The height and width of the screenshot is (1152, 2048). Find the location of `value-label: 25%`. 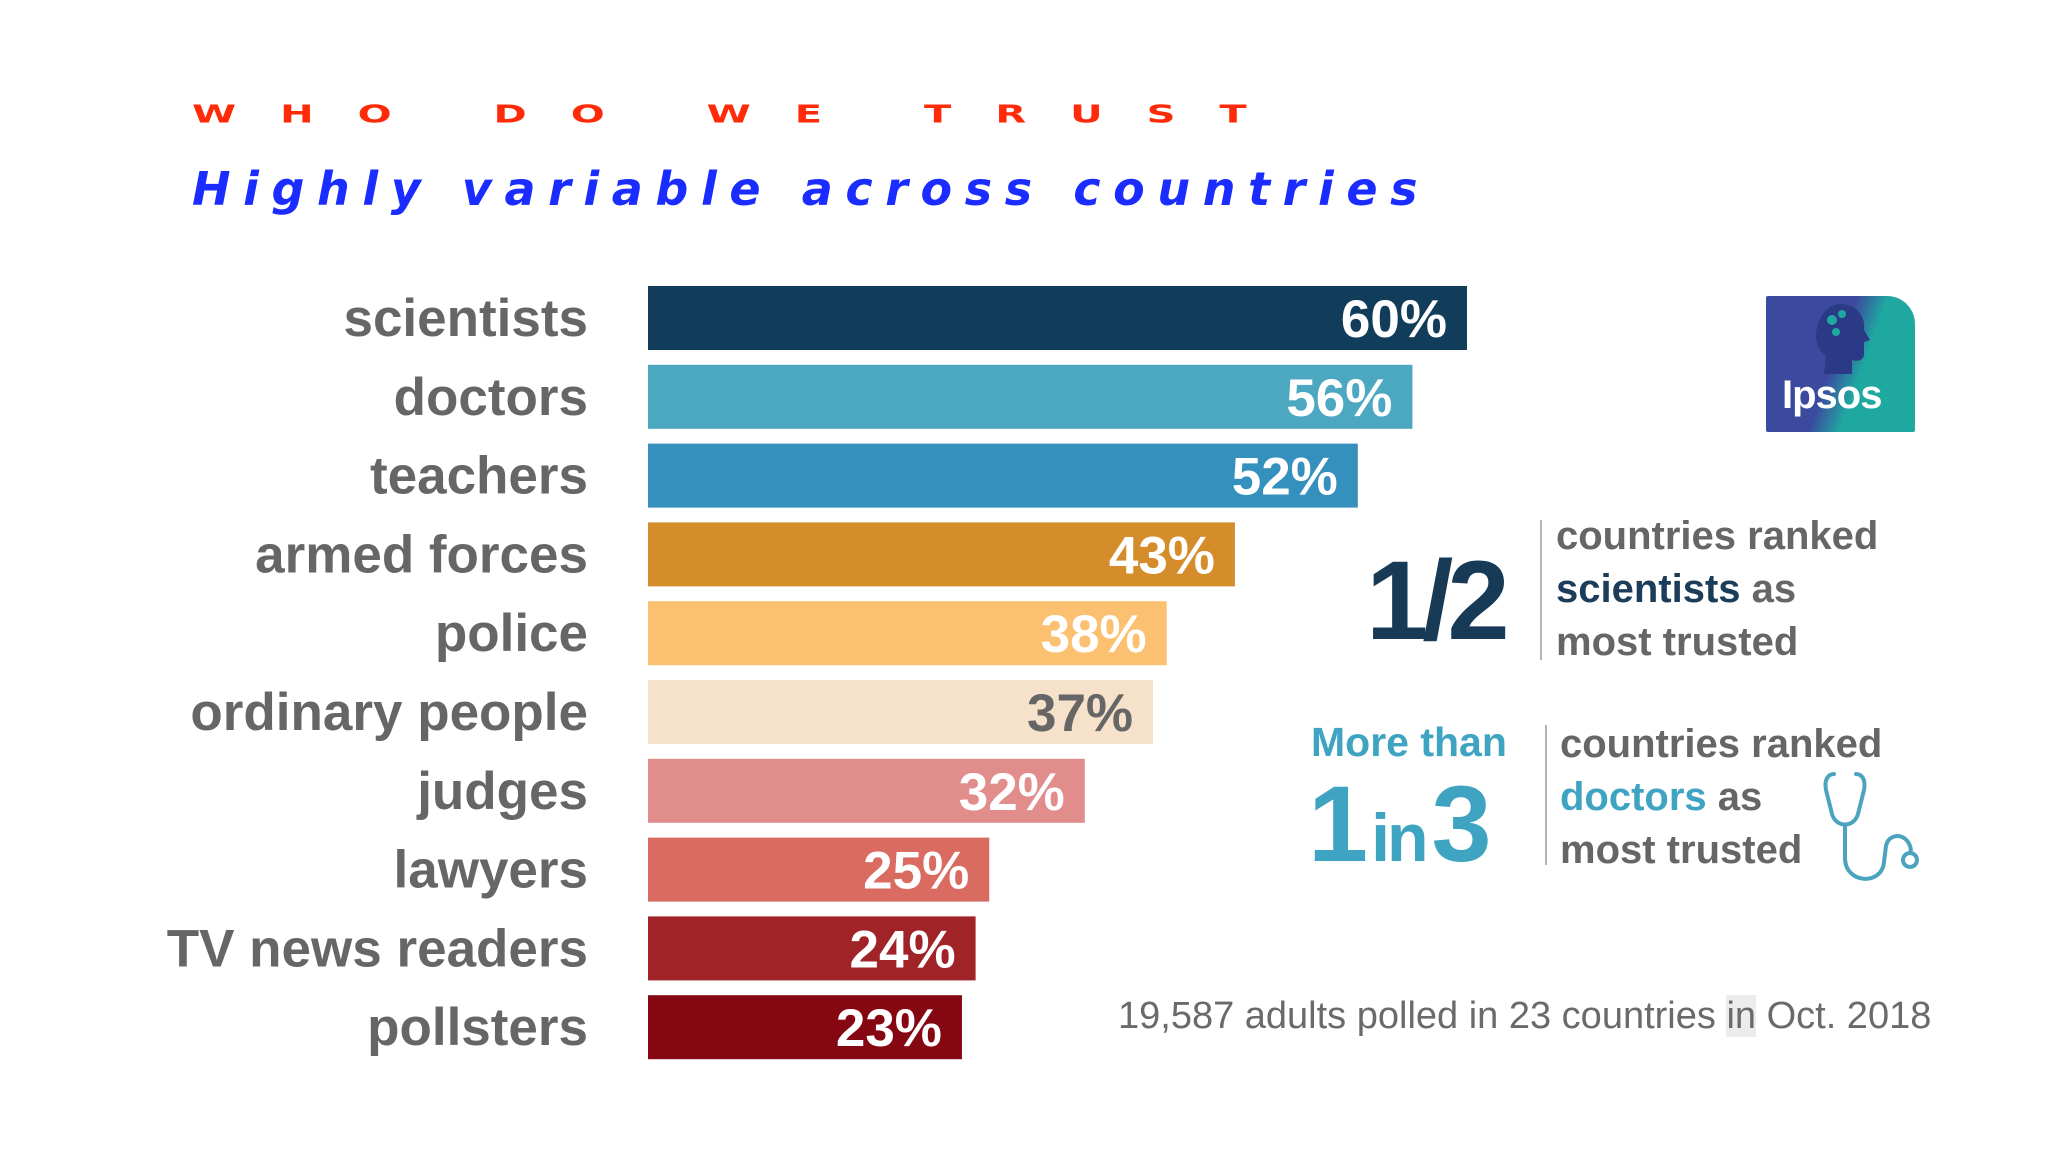

value-label: 25% is located at coordinates (916, 871).